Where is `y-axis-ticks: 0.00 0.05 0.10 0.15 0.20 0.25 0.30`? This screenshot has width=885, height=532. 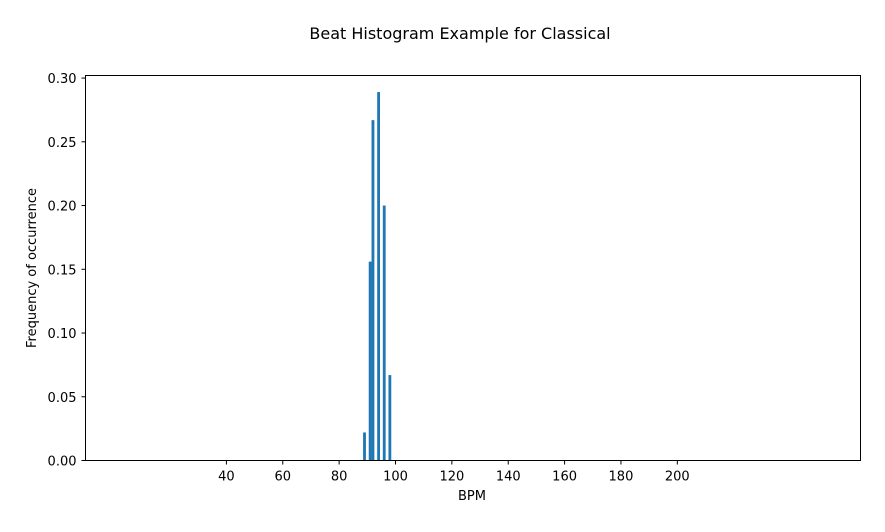 y-axis-ticks: 0.00 0.05 0.10 0.15 0.20 0.25 0.30 is located at coordinates (67, 271).